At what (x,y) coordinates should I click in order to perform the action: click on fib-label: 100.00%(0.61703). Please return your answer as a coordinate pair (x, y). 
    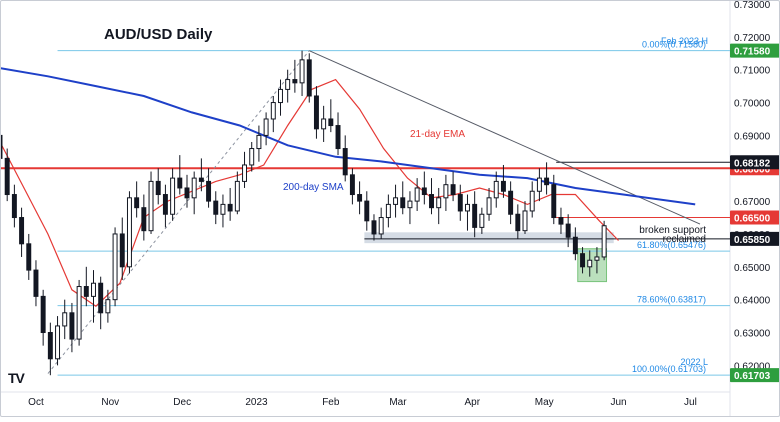
    Looking at the image, I should click on (669, 369).